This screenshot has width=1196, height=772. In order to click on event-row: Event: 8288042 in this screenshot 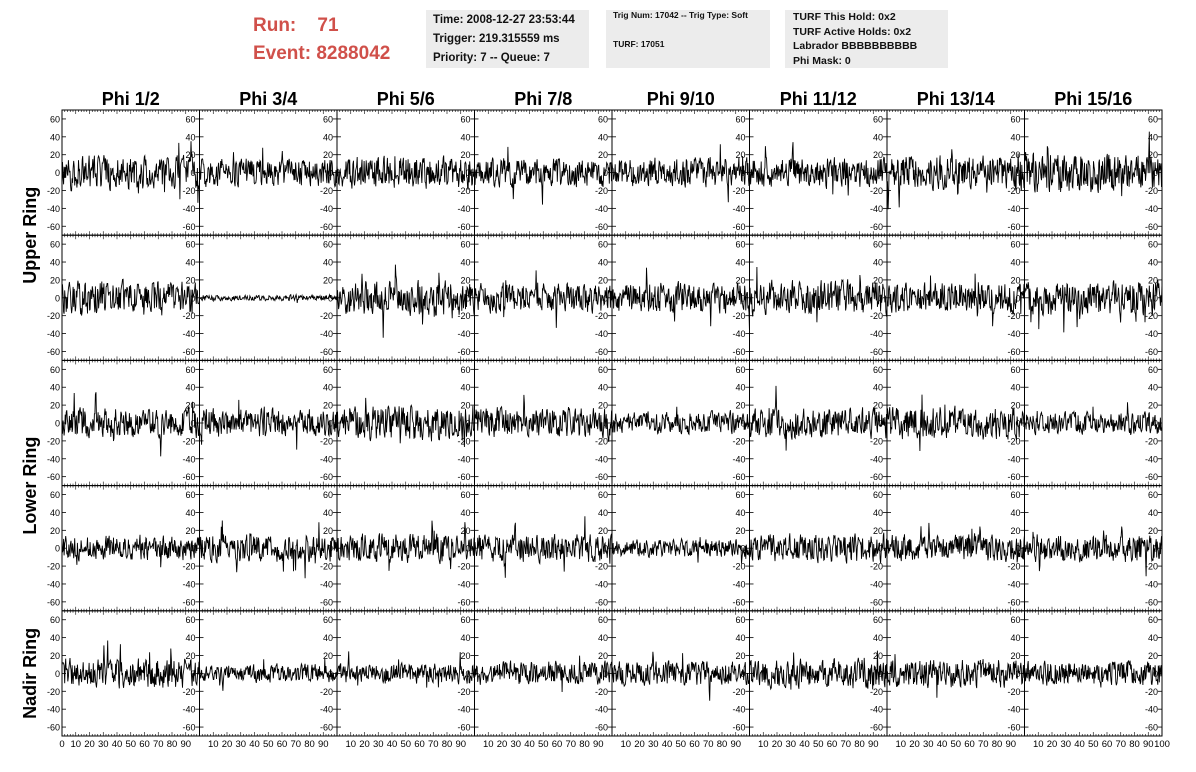, I will do `click(321, 54)`.